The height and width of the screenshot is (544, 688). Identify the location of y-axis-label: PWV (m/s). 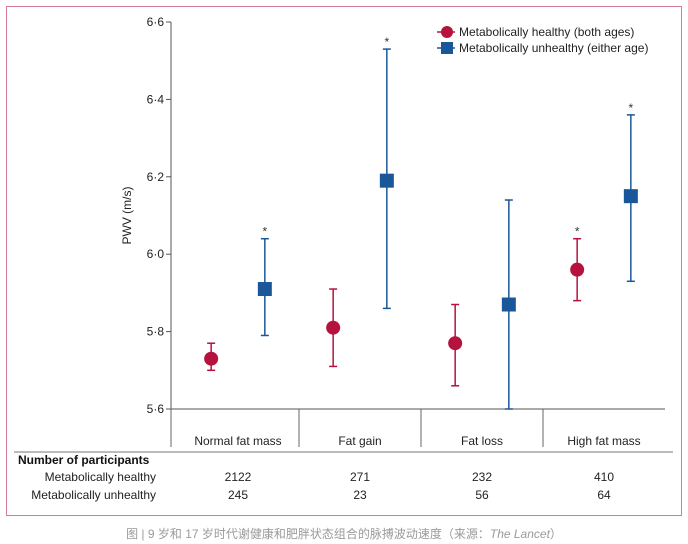
(127, 216).